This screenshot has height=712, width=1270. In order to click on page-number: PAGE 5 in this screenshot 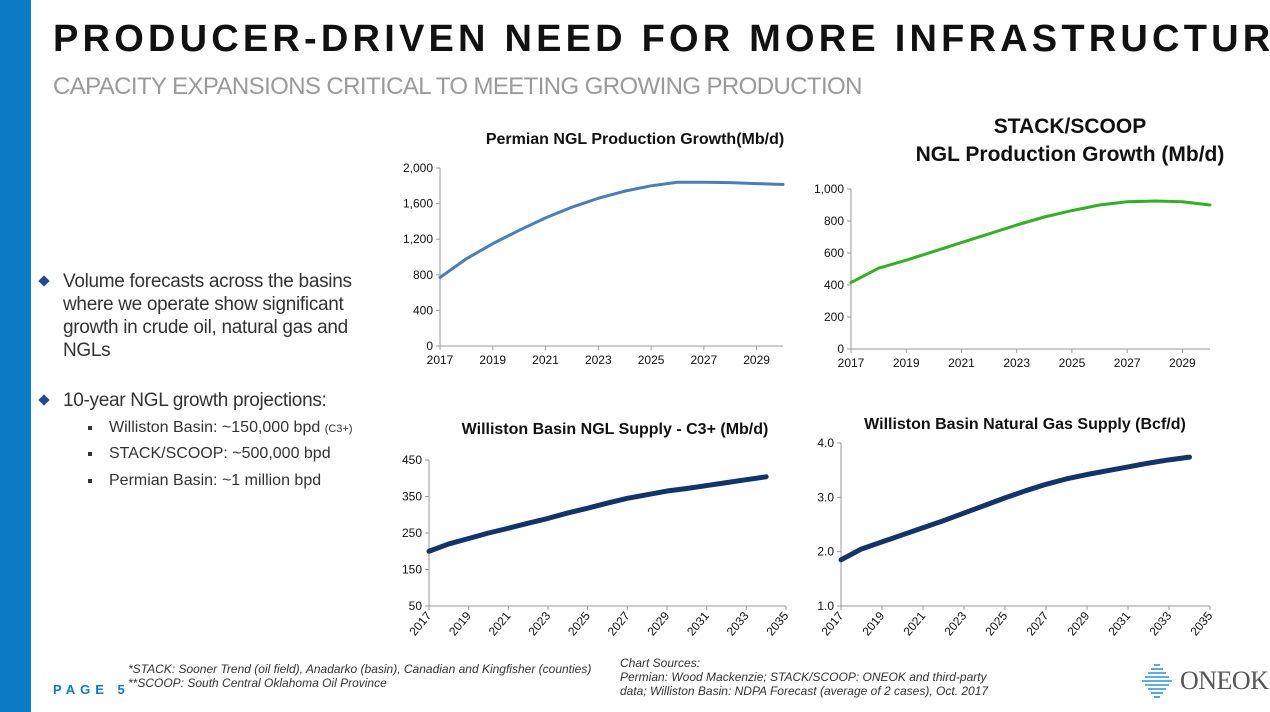, I will do `click(91, 689)`.